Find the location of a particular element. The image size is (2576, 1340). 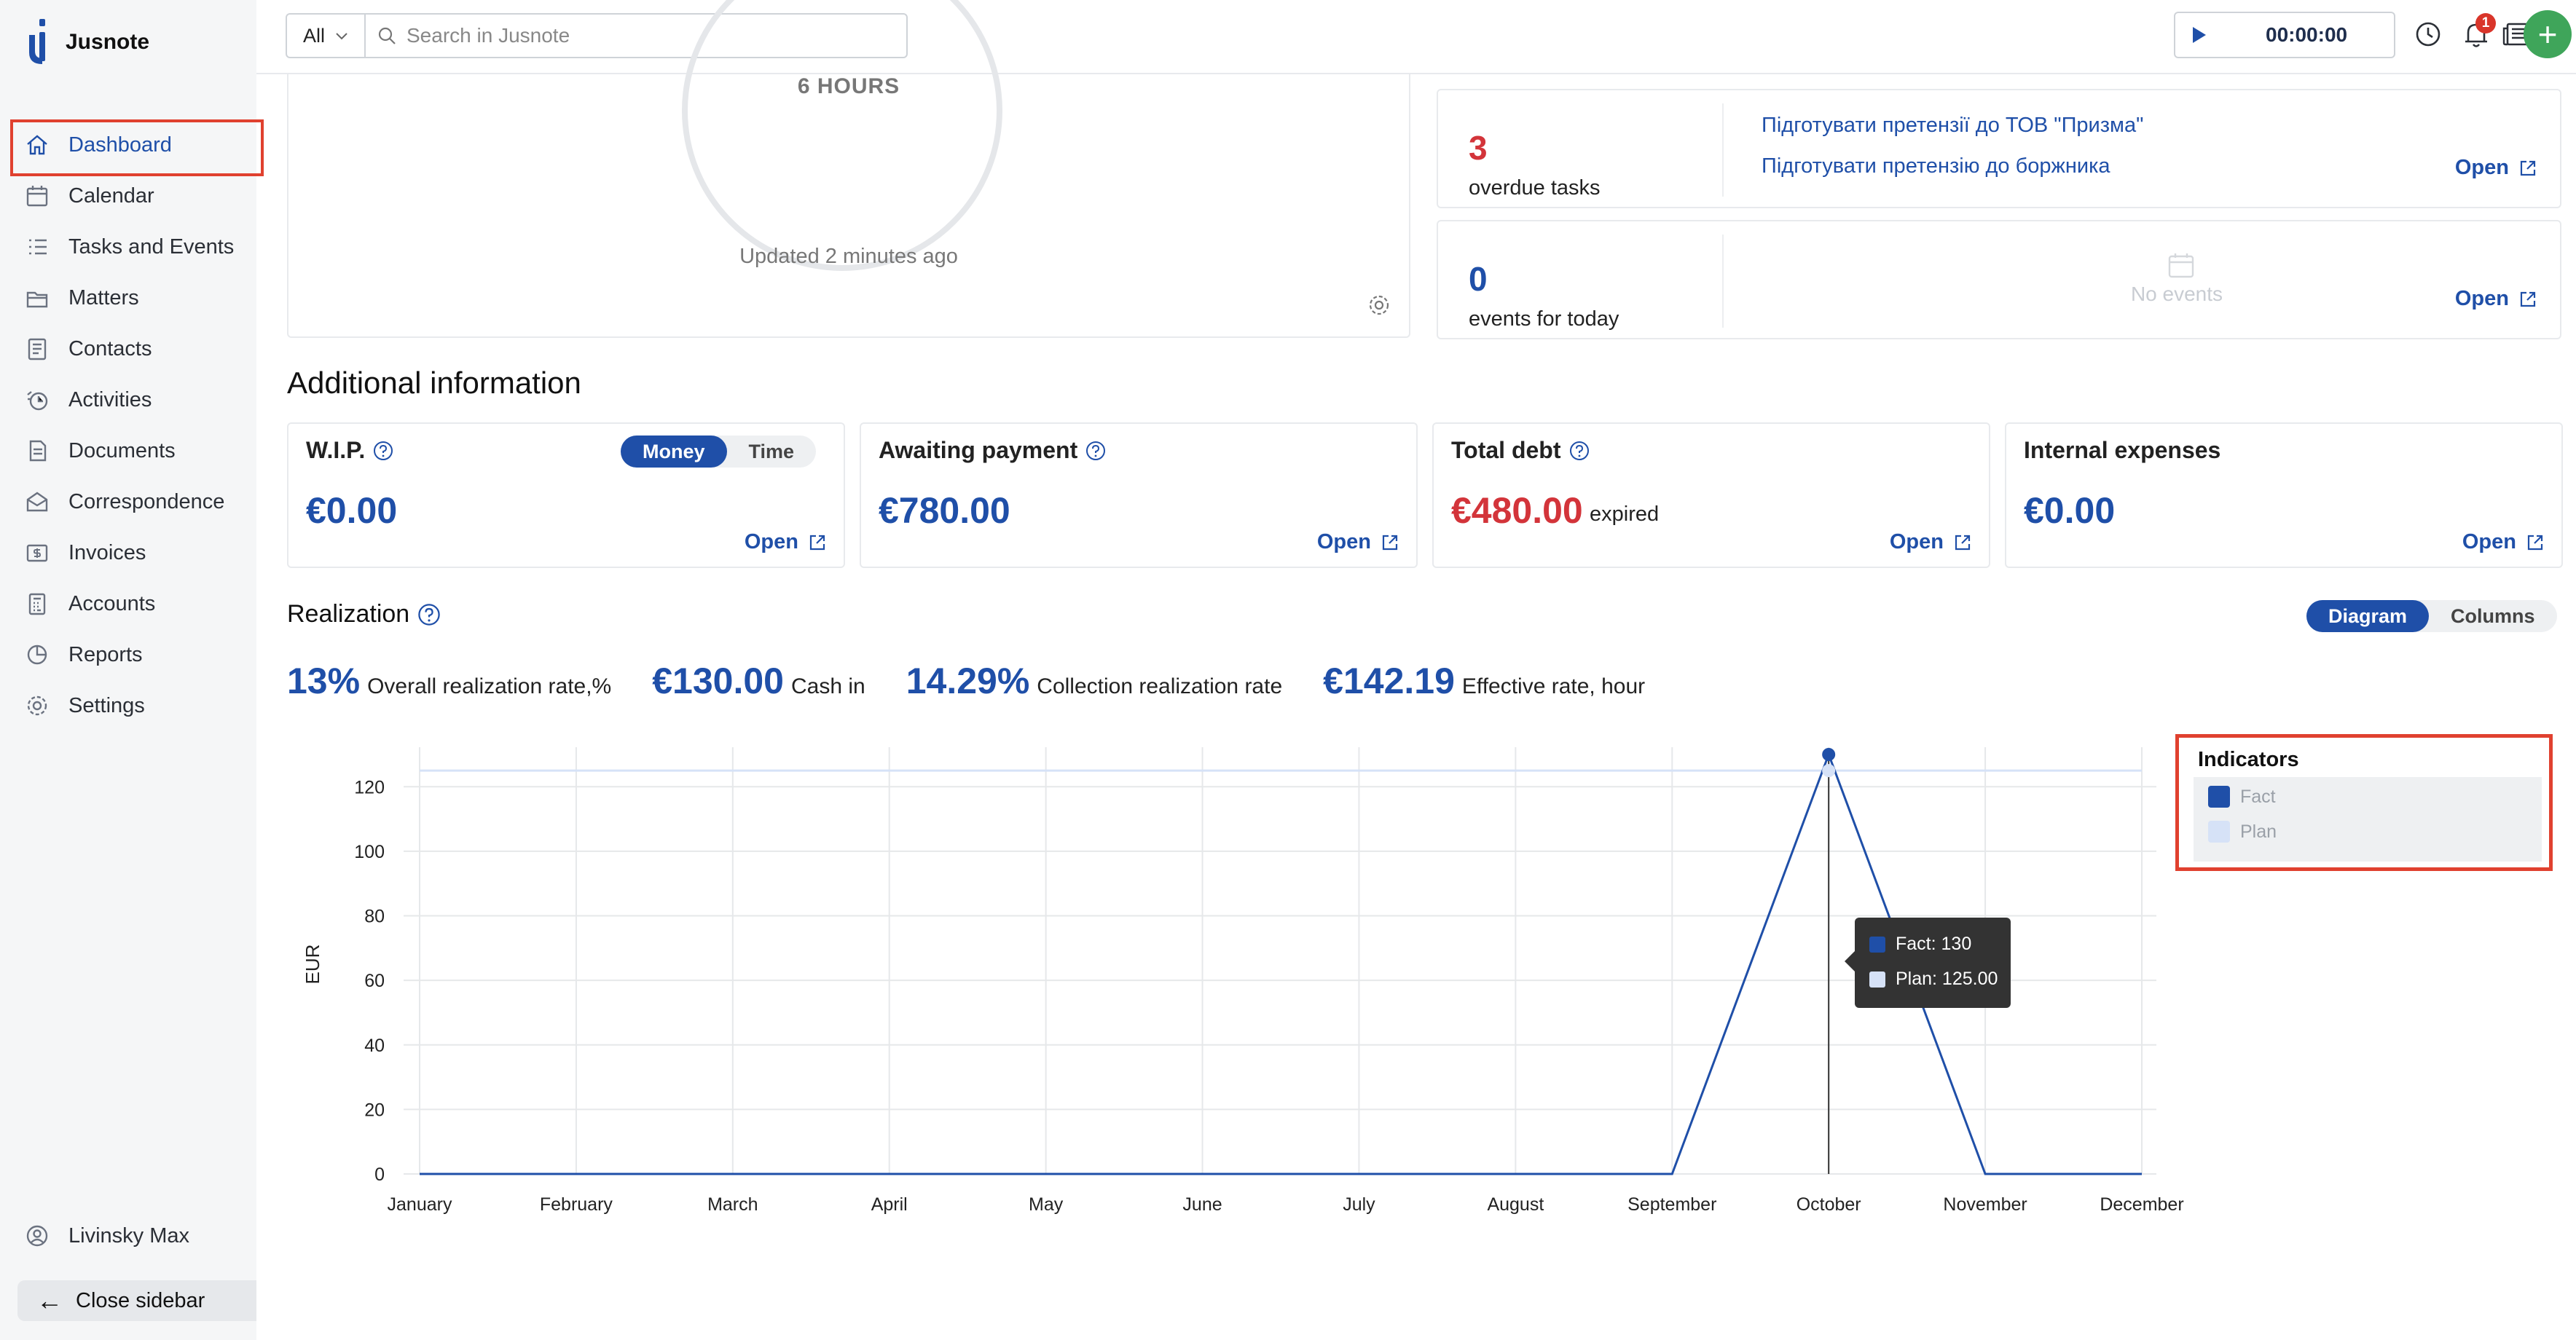

sidebar-item-accounts: Accounts is located at coordinates (134, 603).